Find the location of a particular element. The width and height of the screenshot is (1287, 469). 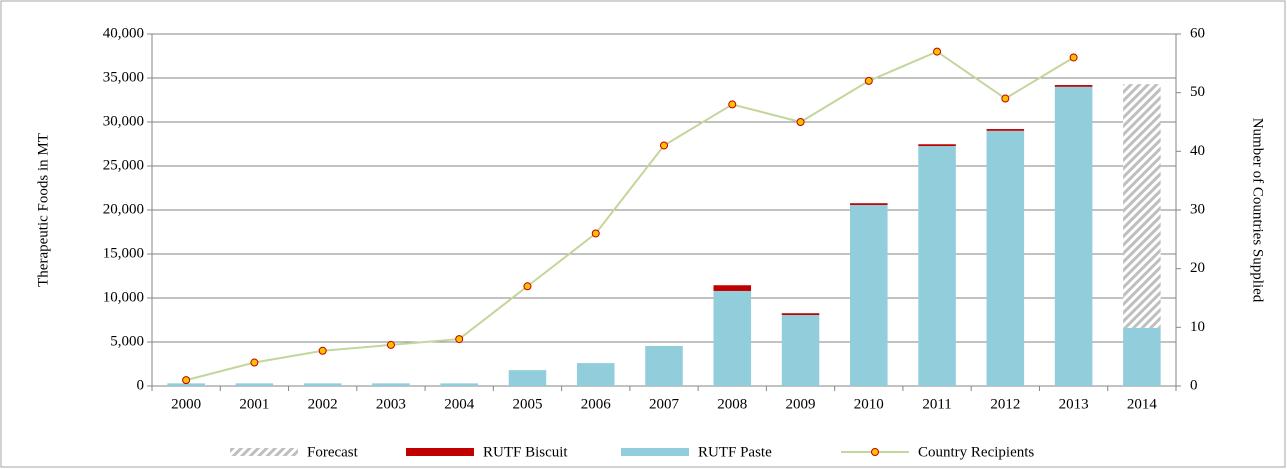

x-tick-label: 2008 is located at coordinates (732, 404).